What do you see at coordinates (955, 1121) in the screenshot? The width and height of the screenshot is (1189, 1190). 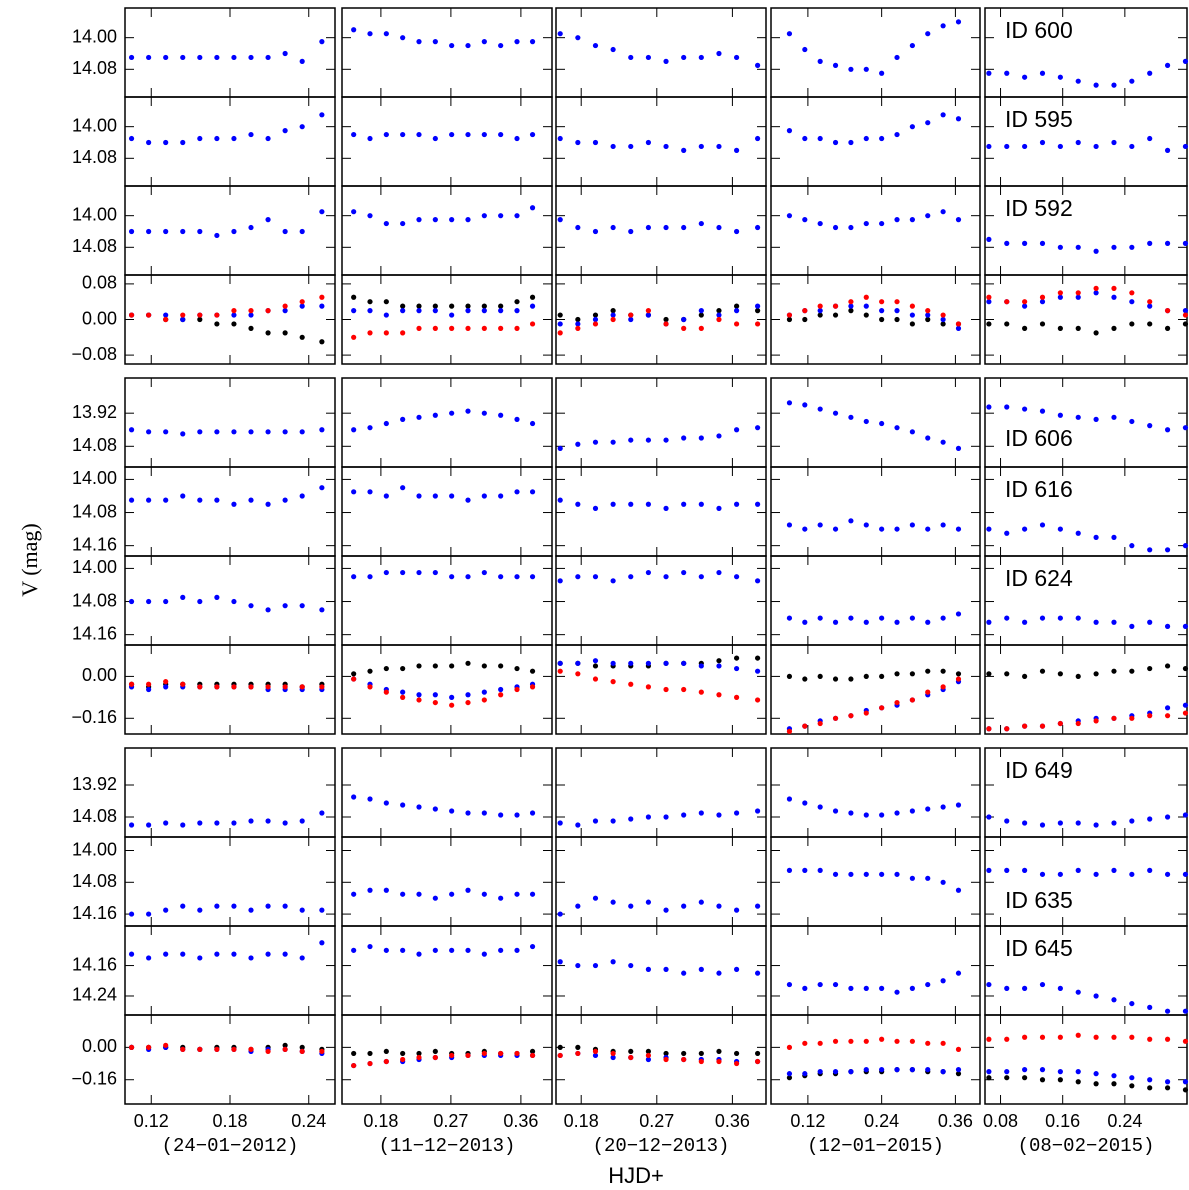 I see `x-tick-label: 0.36` at bounding box center [955, 1121].